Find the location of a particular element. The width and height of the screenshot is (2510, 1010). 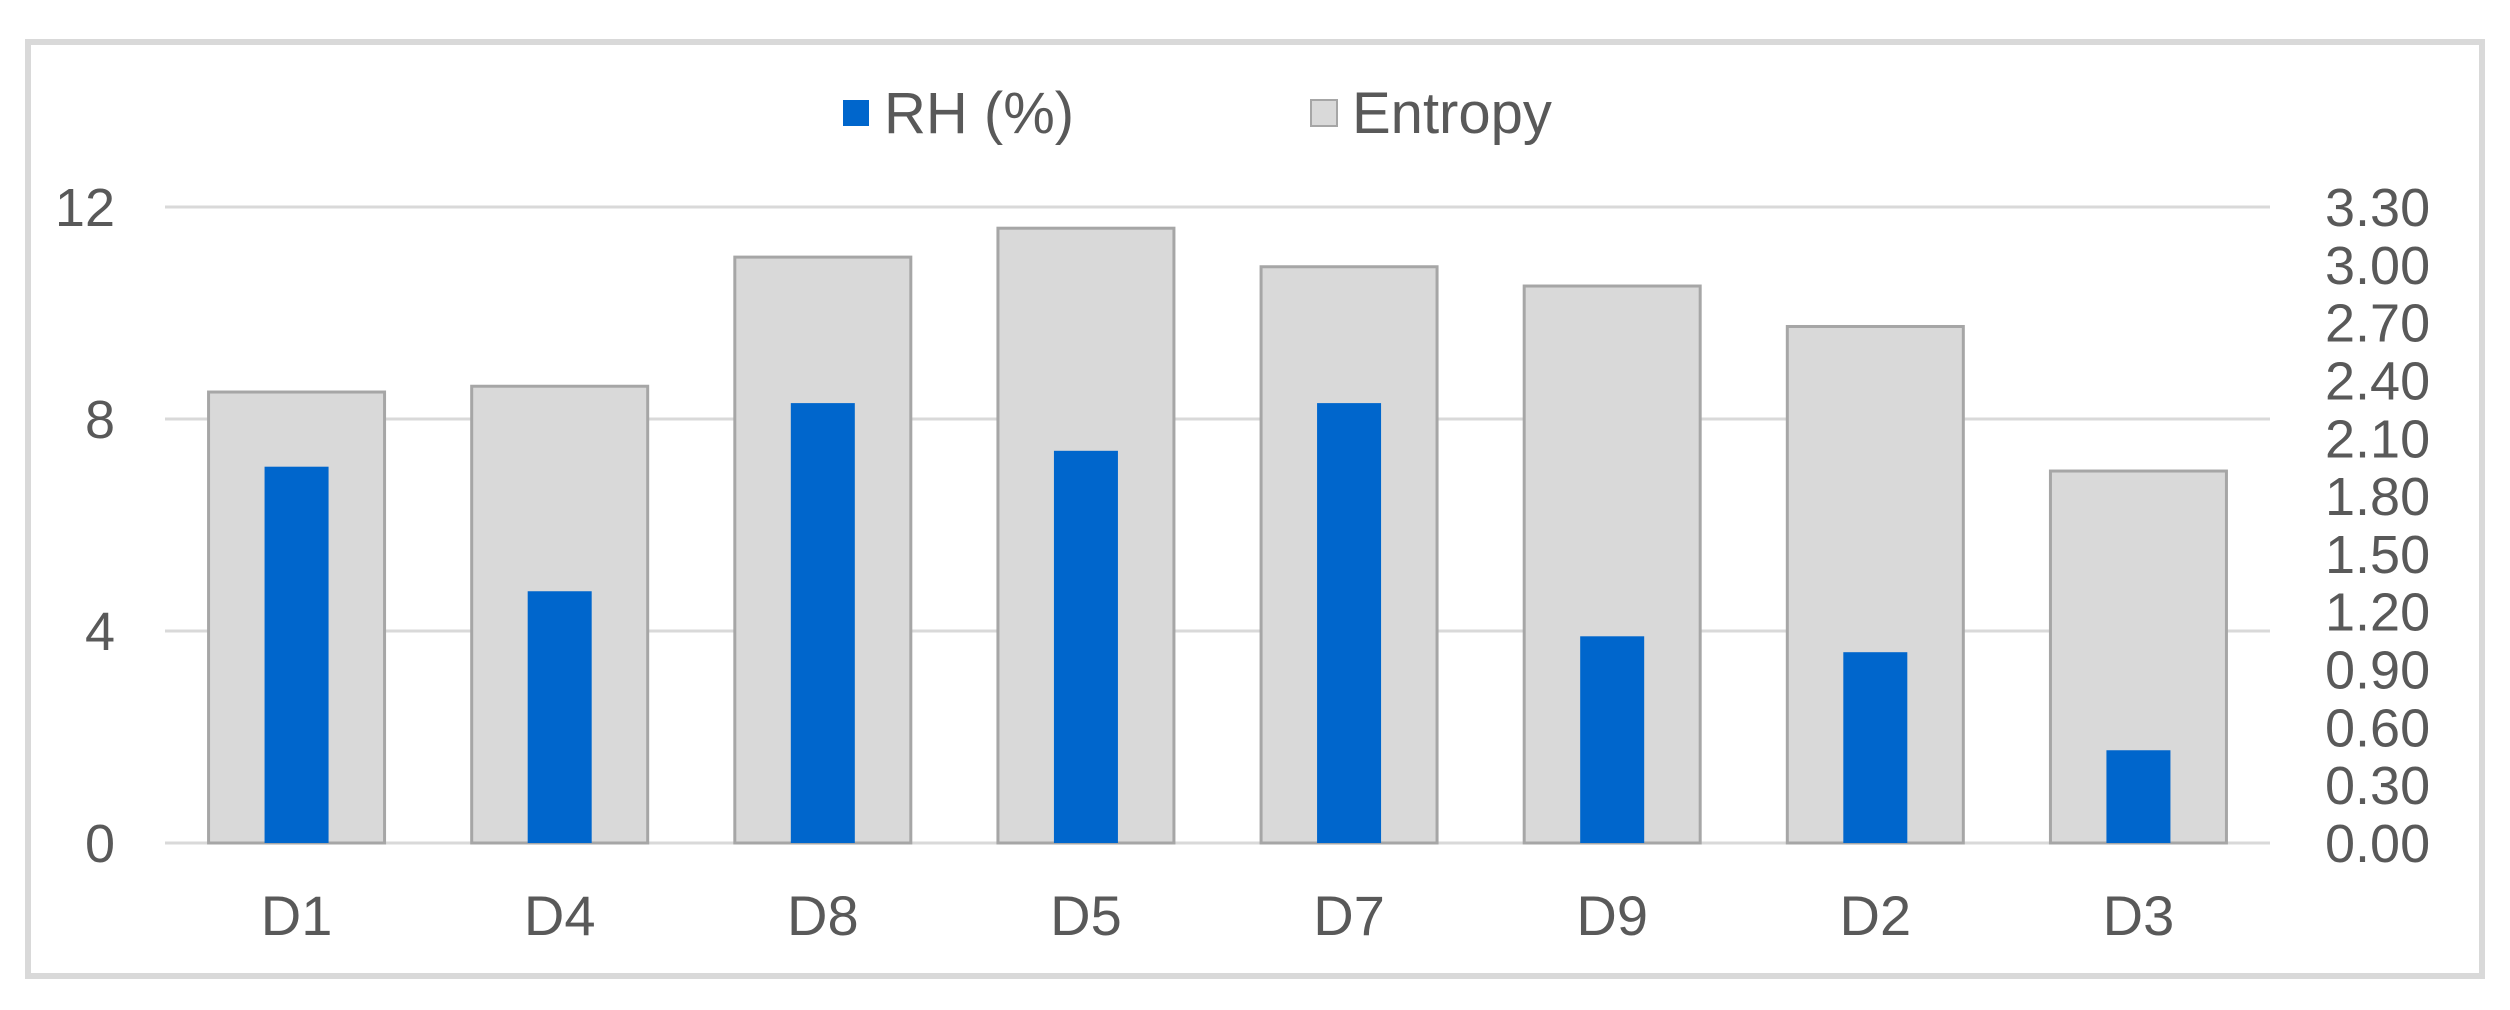

category-label-d7: D7 is located at coordinates (1349, 915).